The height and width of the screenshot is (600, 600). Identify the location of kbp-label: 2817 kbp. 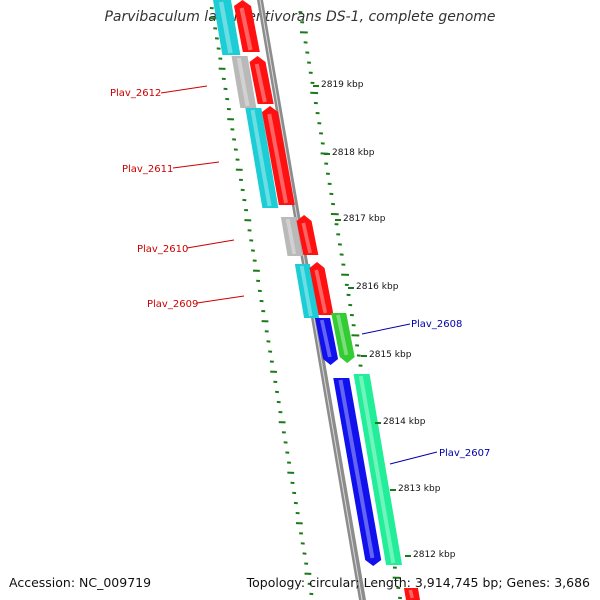
(364, 219).